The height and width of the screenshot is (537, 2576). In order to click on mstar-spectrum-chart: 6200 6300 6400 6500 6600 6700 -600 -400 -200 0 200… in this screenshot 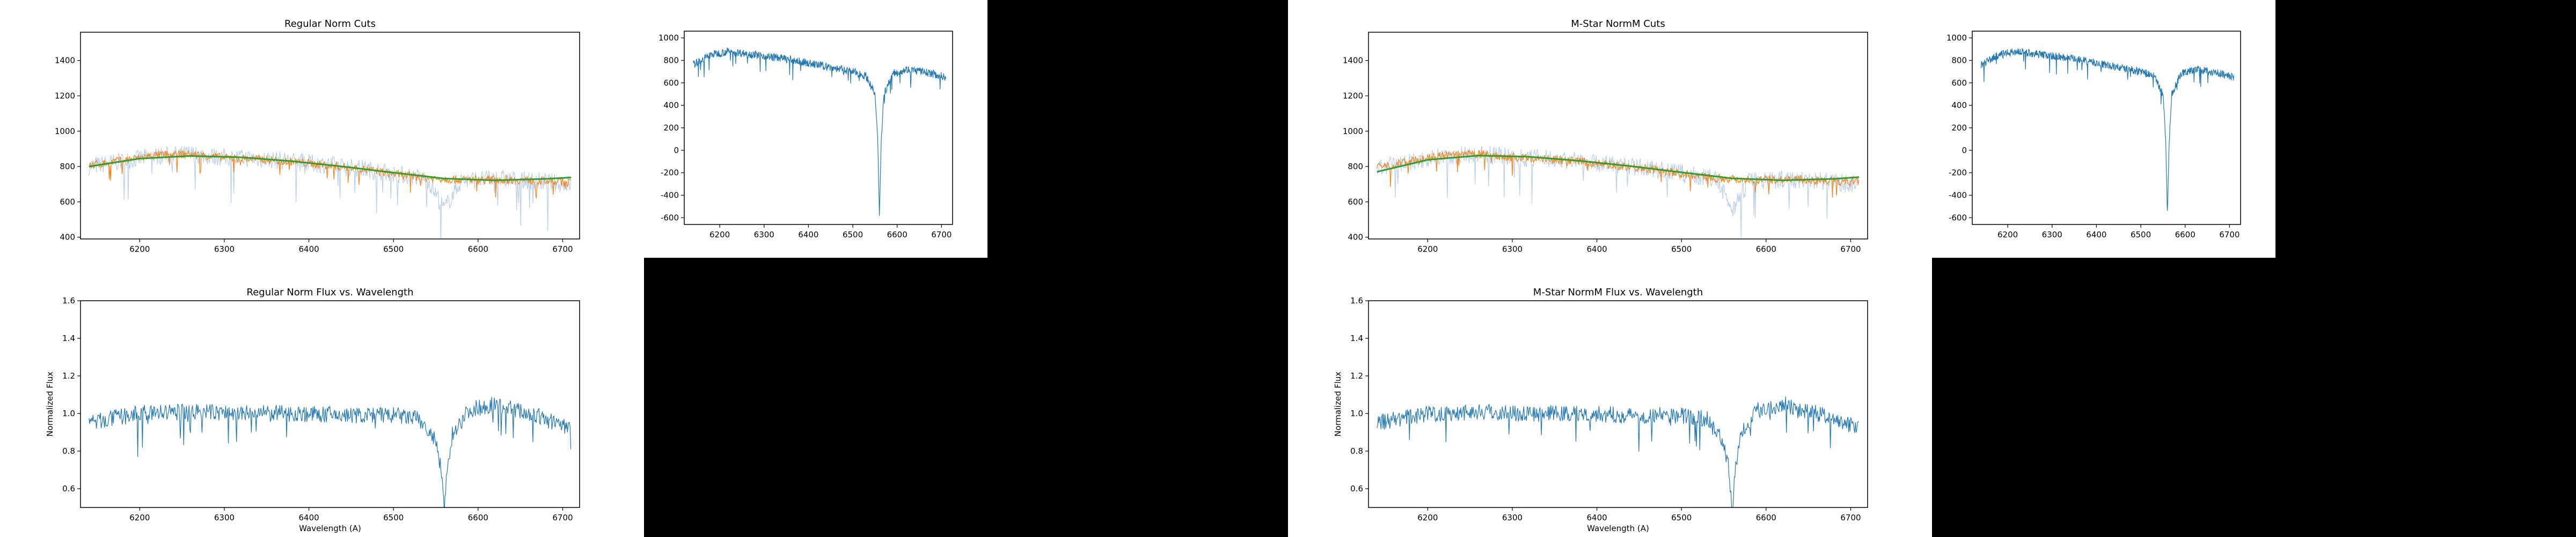, I will do `click(2093, 135)`.